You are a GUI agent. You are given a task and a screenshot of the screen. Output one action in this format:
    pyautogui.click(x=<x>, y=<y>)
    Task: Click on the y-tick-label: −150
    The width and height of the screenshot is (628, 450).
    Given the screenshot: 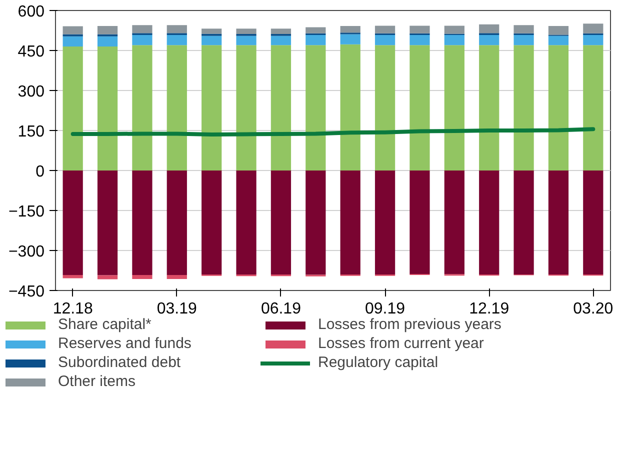 What is the action you would take?
    pyautogui.click(x=26, y=212)
    